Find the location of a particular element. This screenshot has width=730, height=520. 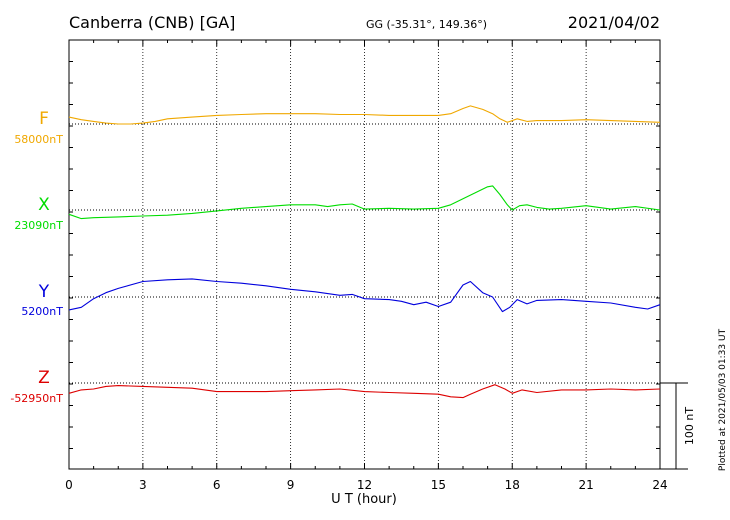

baseline-value-z: -52950nT is located at coordinates (36, 398).